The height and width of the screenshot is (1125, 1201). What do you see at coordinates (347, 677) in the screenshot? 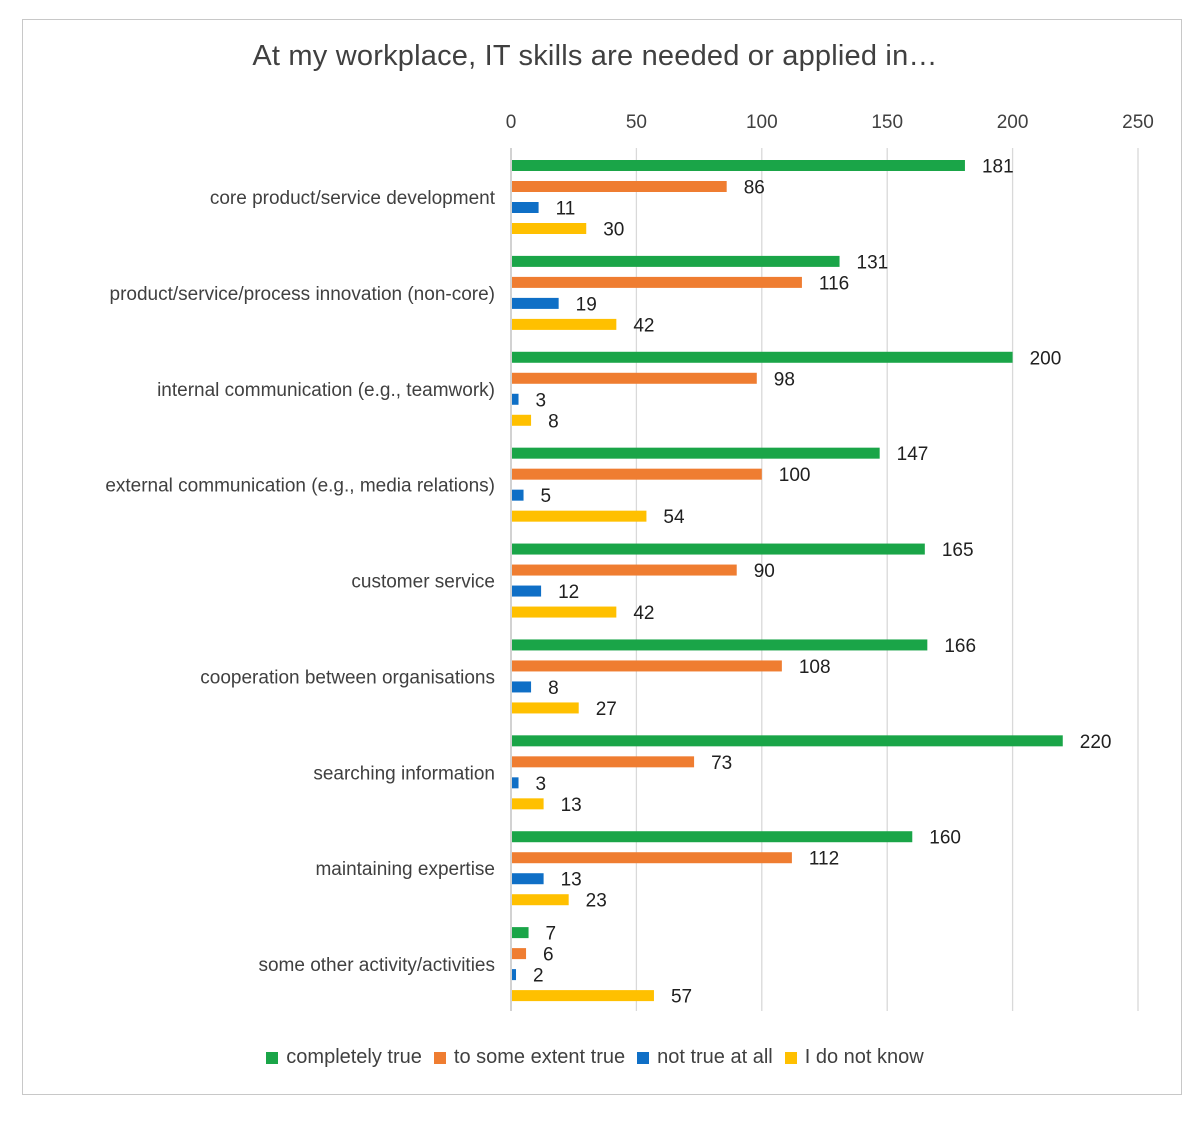
I see `category-label: cooperation between organisations` at bounding box center [347, 677].